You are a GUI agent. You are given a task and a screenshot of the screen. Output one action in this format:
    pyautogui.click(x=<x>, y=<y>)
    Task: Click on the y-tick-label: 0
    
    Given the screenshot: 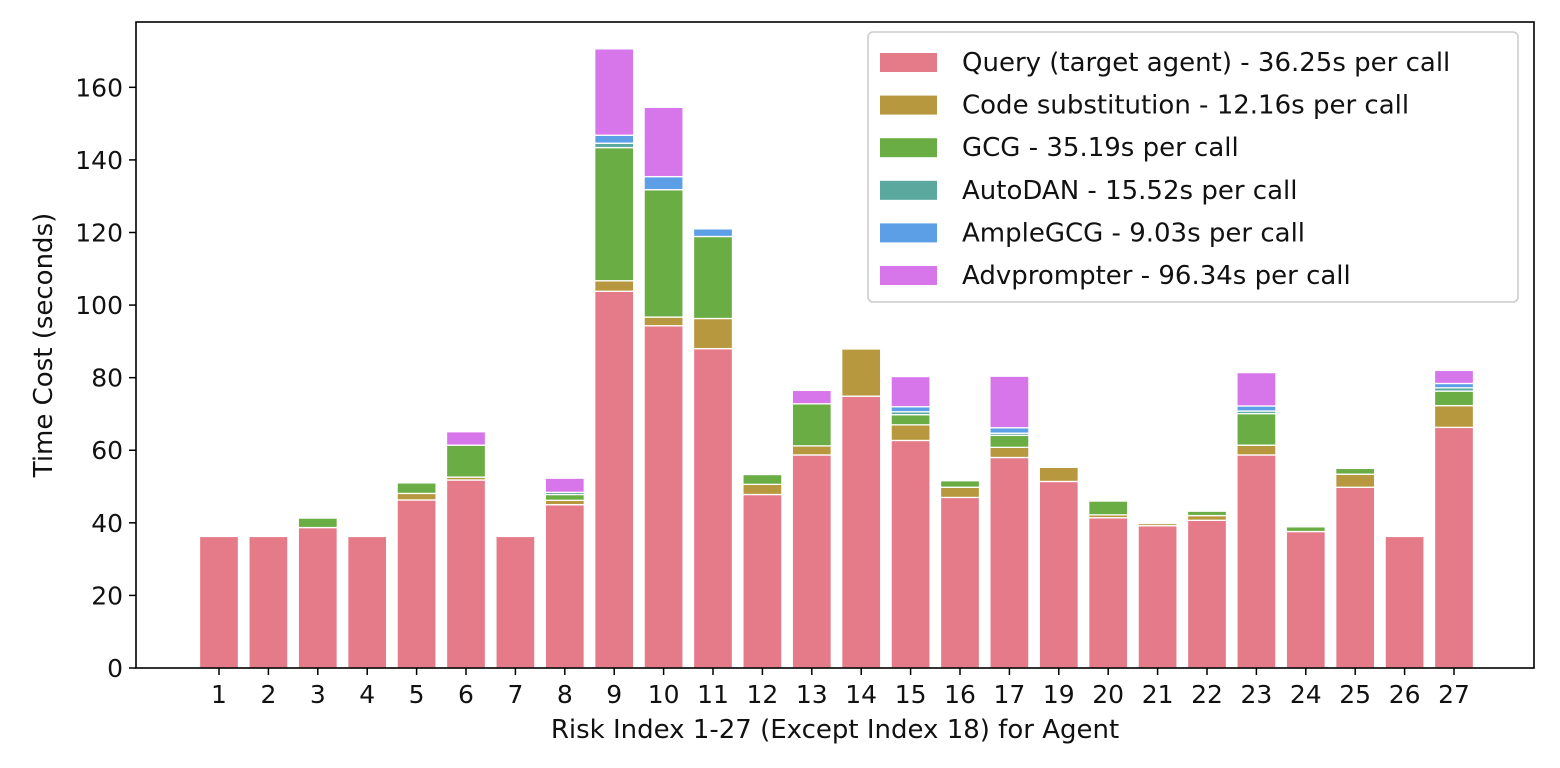 What is the action you would take?
    pyautogui.click(x=115, y=668)
    